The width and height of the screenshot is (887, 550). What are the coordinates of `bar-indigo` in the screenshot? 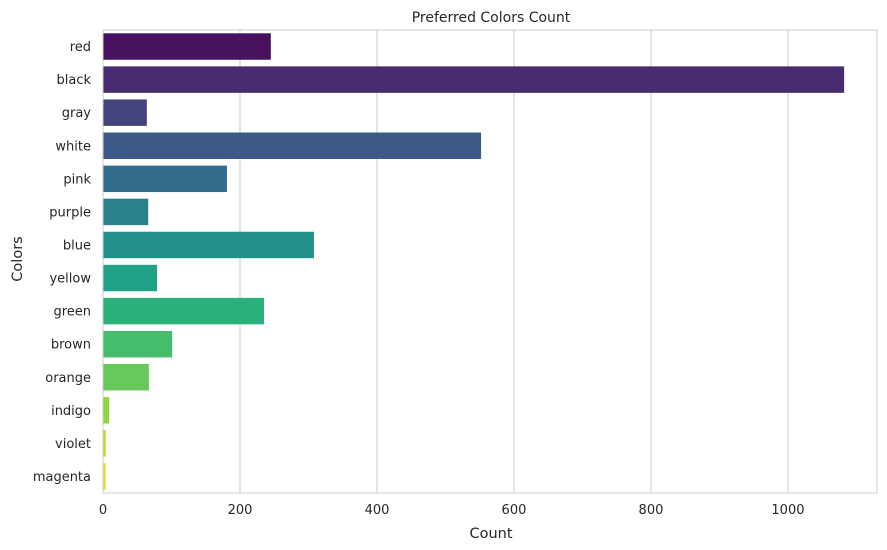 It's located at (106, 410).